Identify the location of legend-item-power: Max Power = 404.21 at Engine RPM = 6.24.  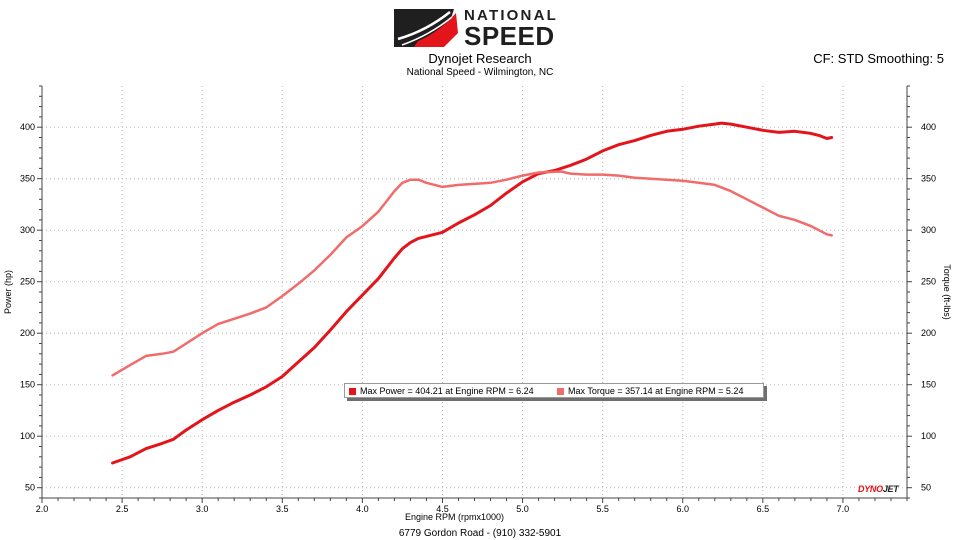
(439, 391).